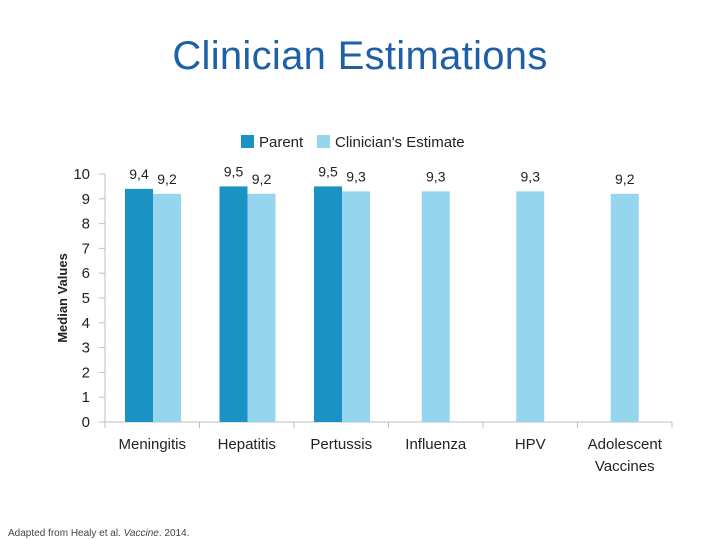 The width and height of the screenshot is (720, 540). I want to click on citation-journal: Vaccine, so click(141, 533).